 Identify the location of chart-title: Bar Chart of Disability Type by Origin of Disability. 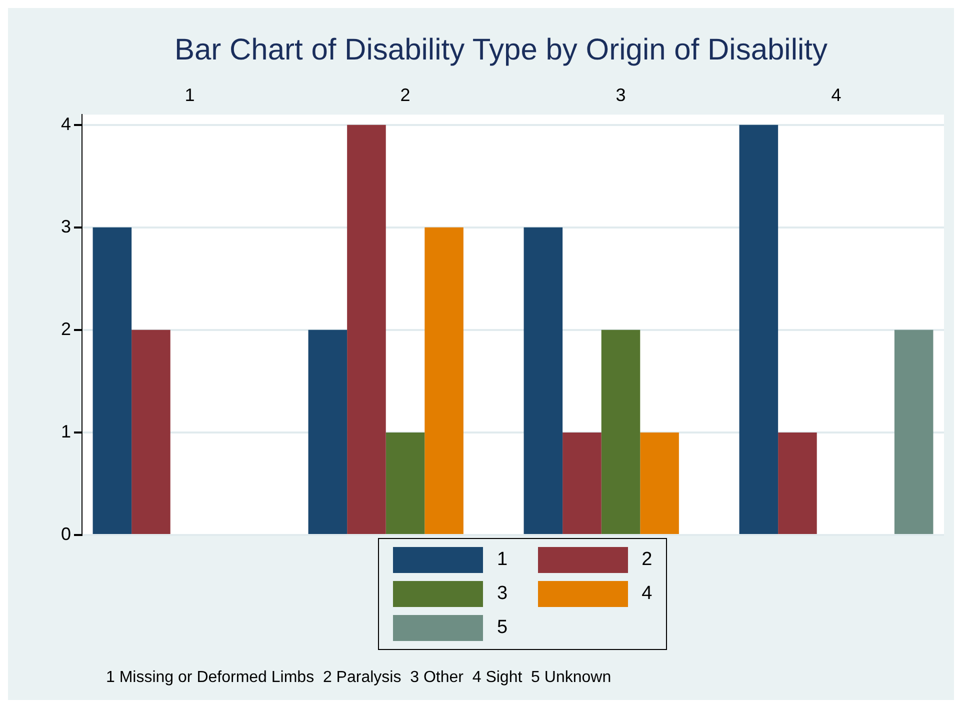
(501, 49).